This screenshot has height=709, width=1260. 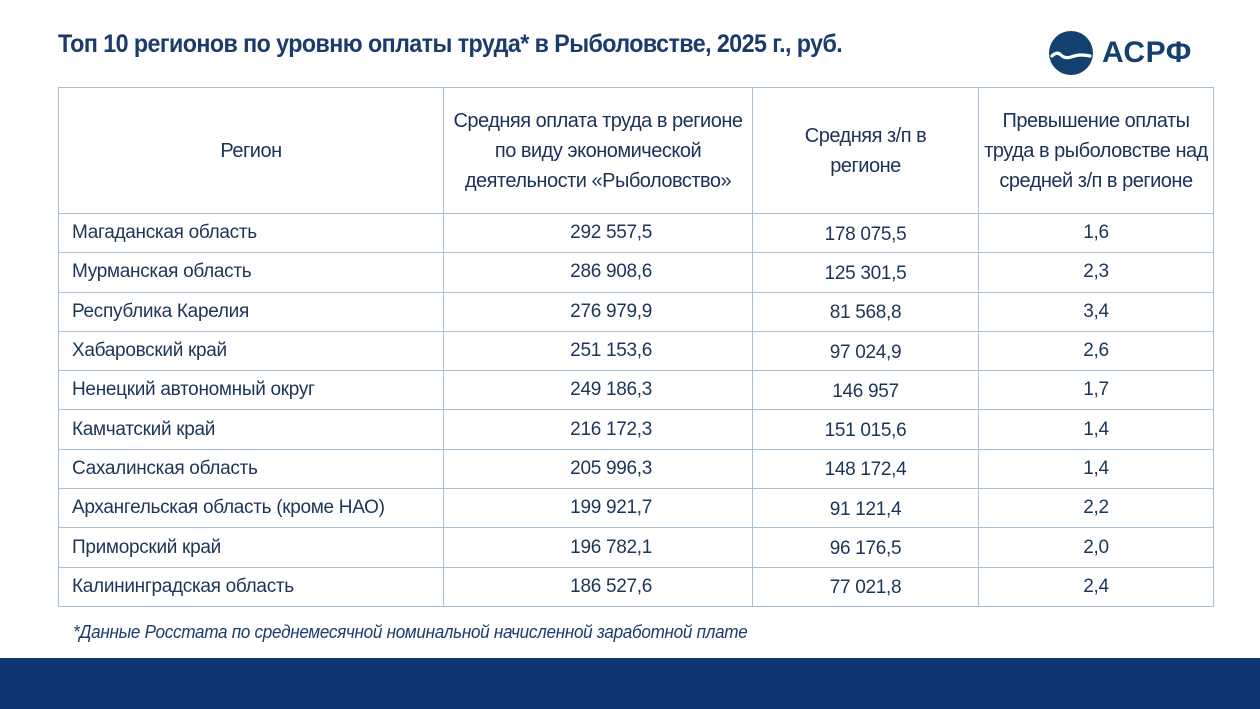 What do you see at coordinates (1096, 272) in the screenshot?
I see `ratio-cell: 2,3` at bounding box center [1096, 272].